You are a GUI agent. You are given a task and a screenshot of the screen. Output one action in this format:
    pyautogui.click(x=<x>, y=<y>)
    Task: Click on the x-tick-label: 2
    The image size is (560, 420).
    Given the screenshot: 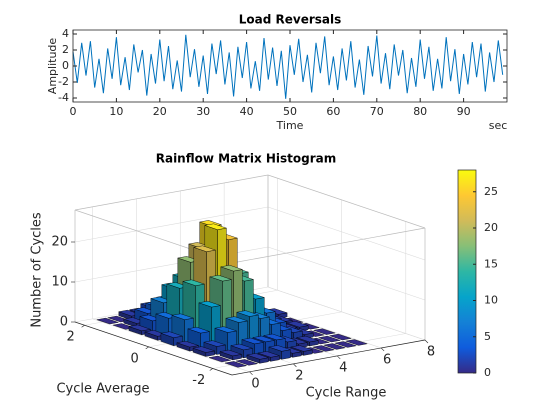 What is the action you would take?
    pyautogui.click(x=299, y=375)
    